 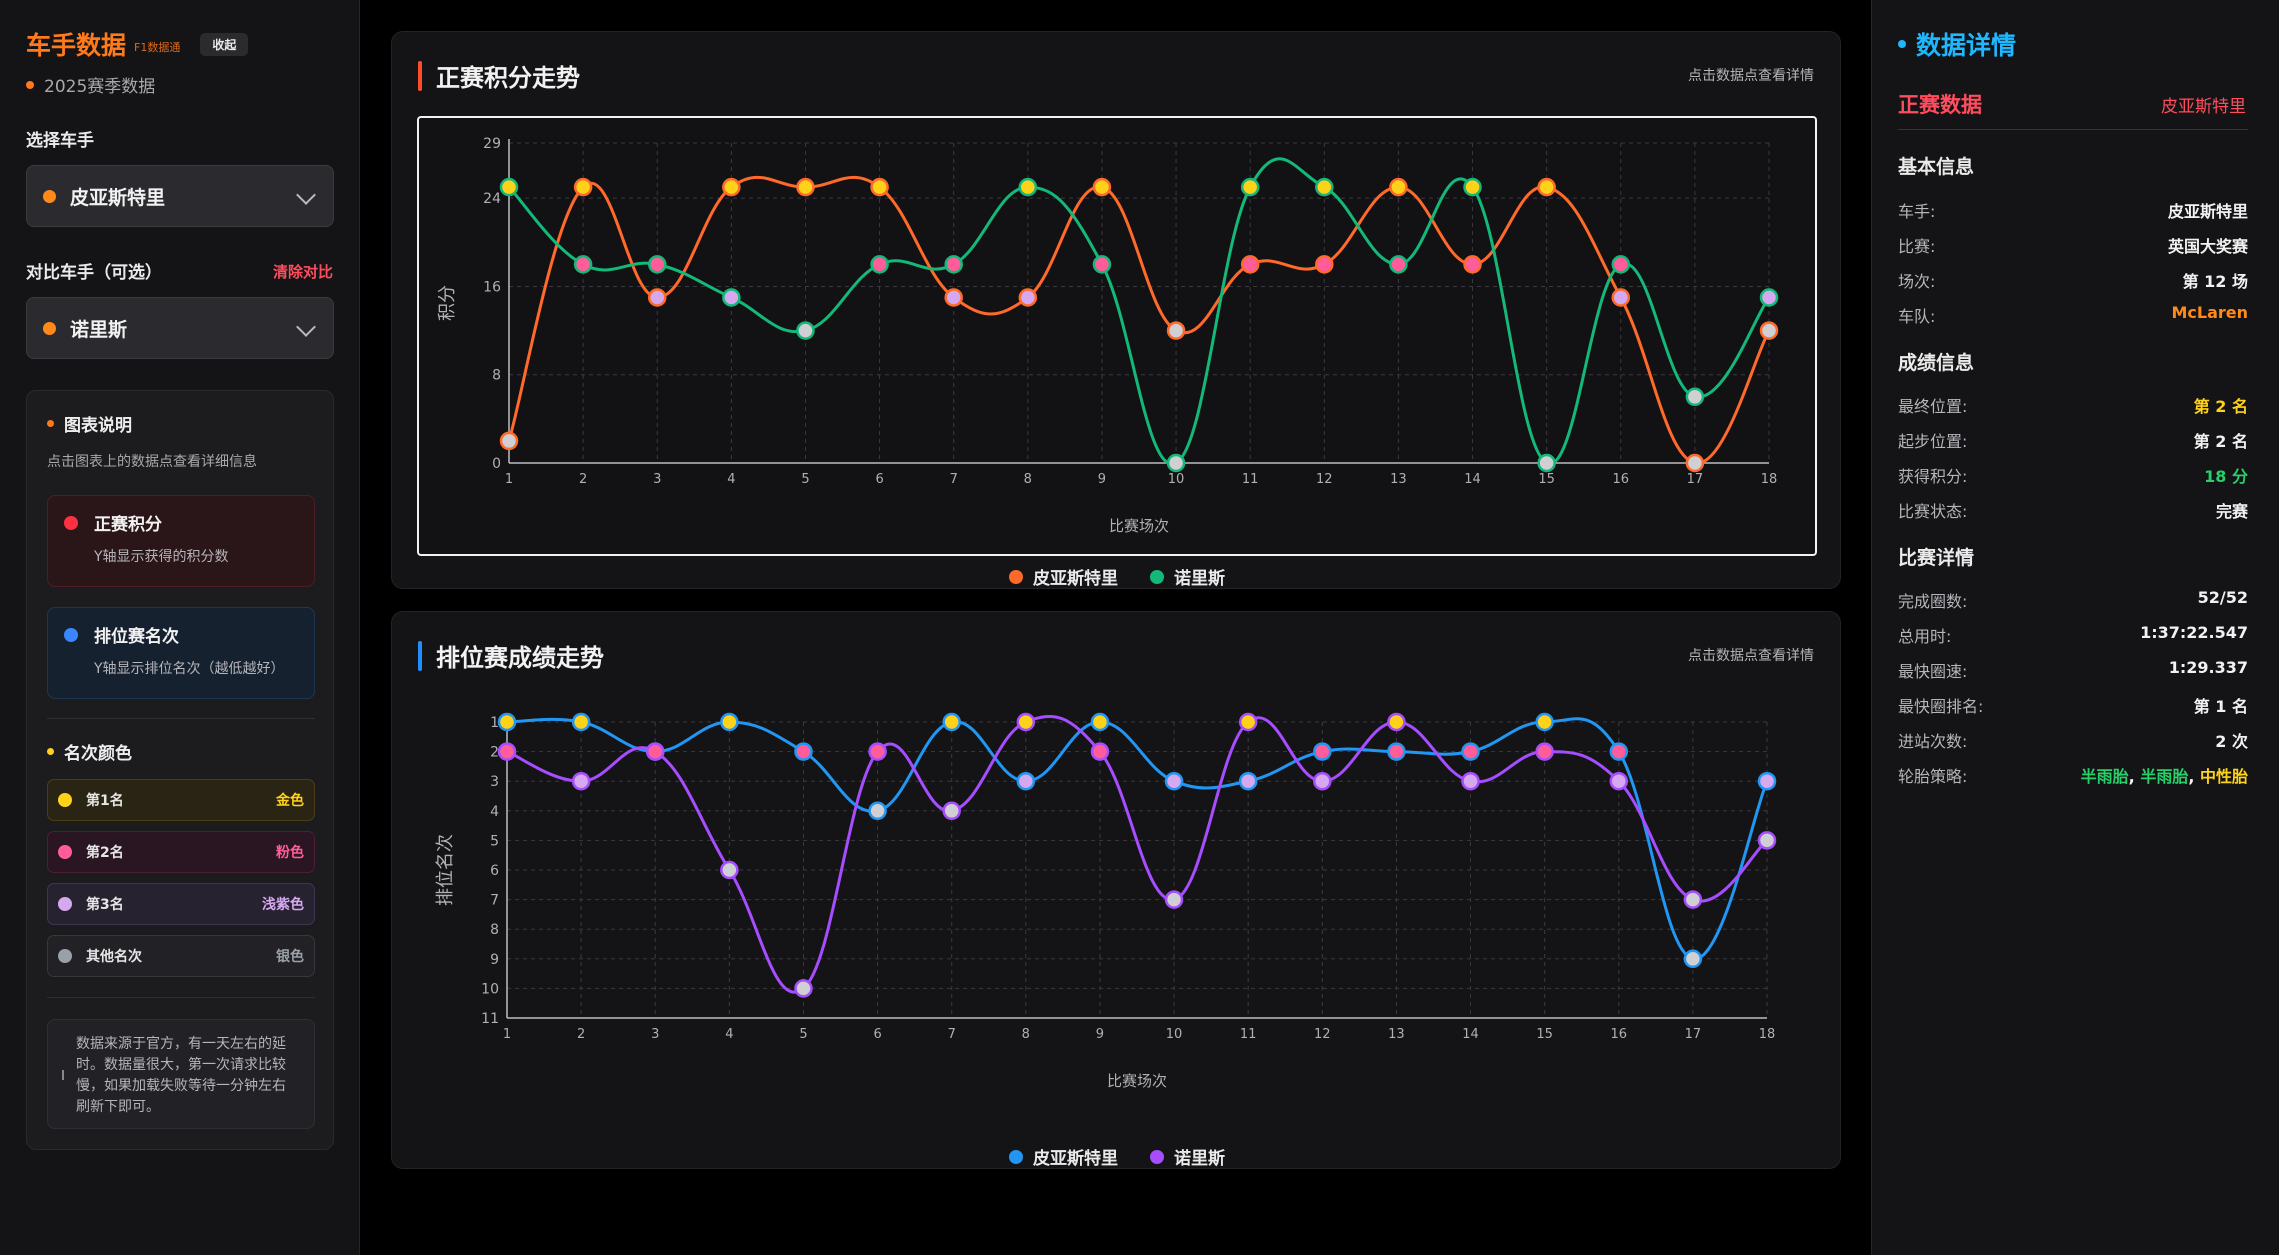 I want to click on driver-select: 皮亚斯特里, so click(x=180, y=196).